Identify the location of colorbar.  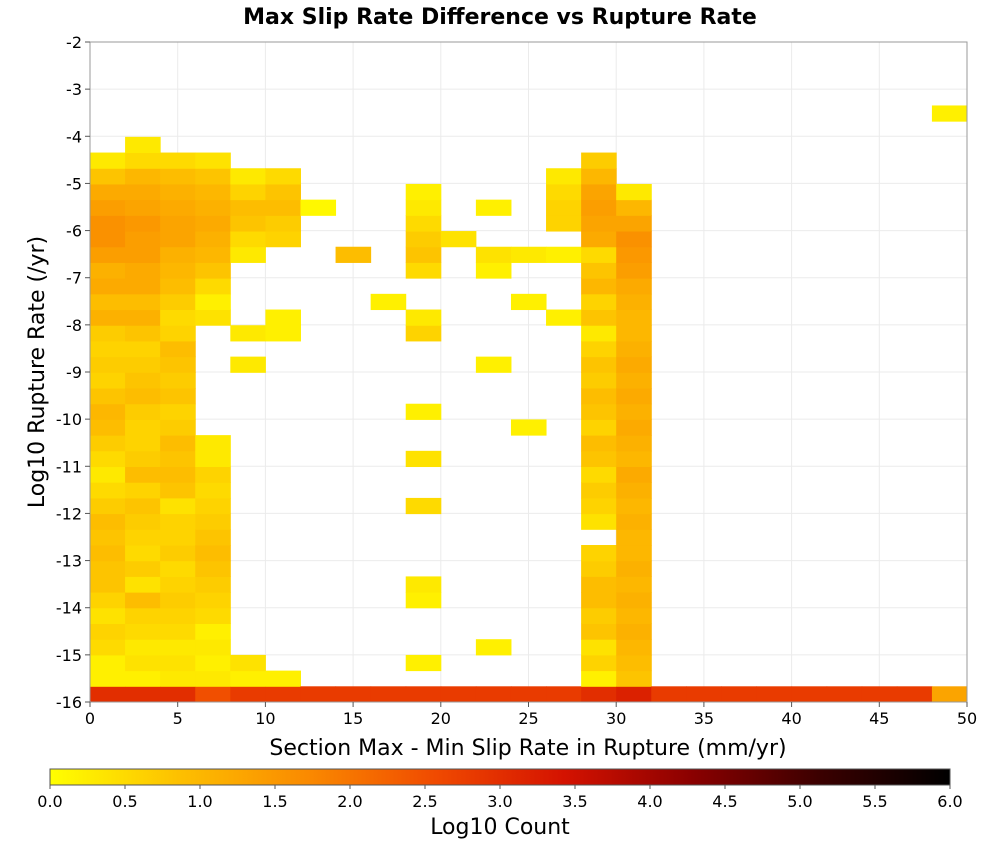
(500, 777).